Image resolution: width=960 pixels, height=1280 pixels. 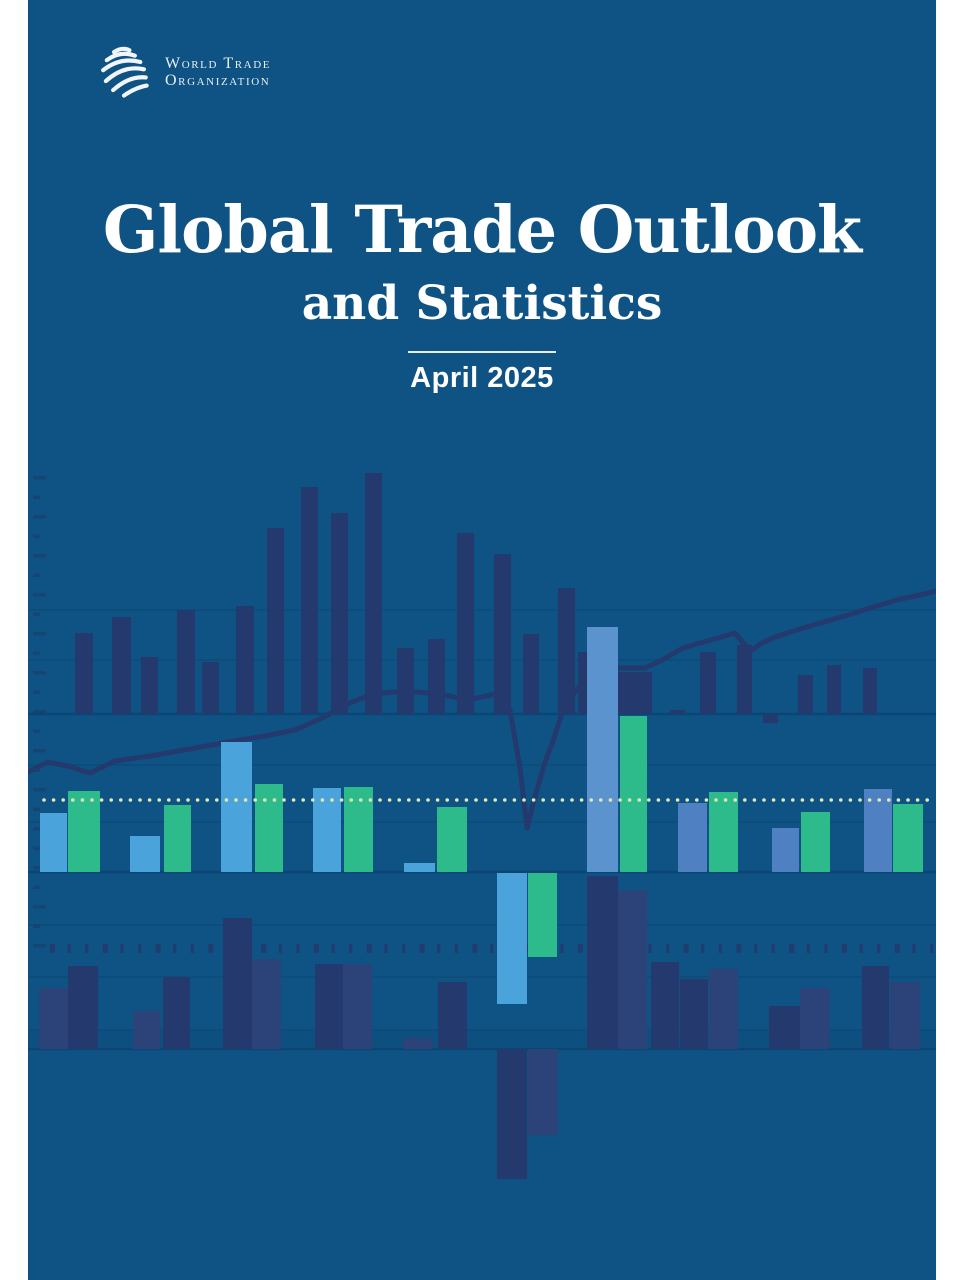 I want to click on wto-logo-line2: Organization, so click(x=218, y=80).